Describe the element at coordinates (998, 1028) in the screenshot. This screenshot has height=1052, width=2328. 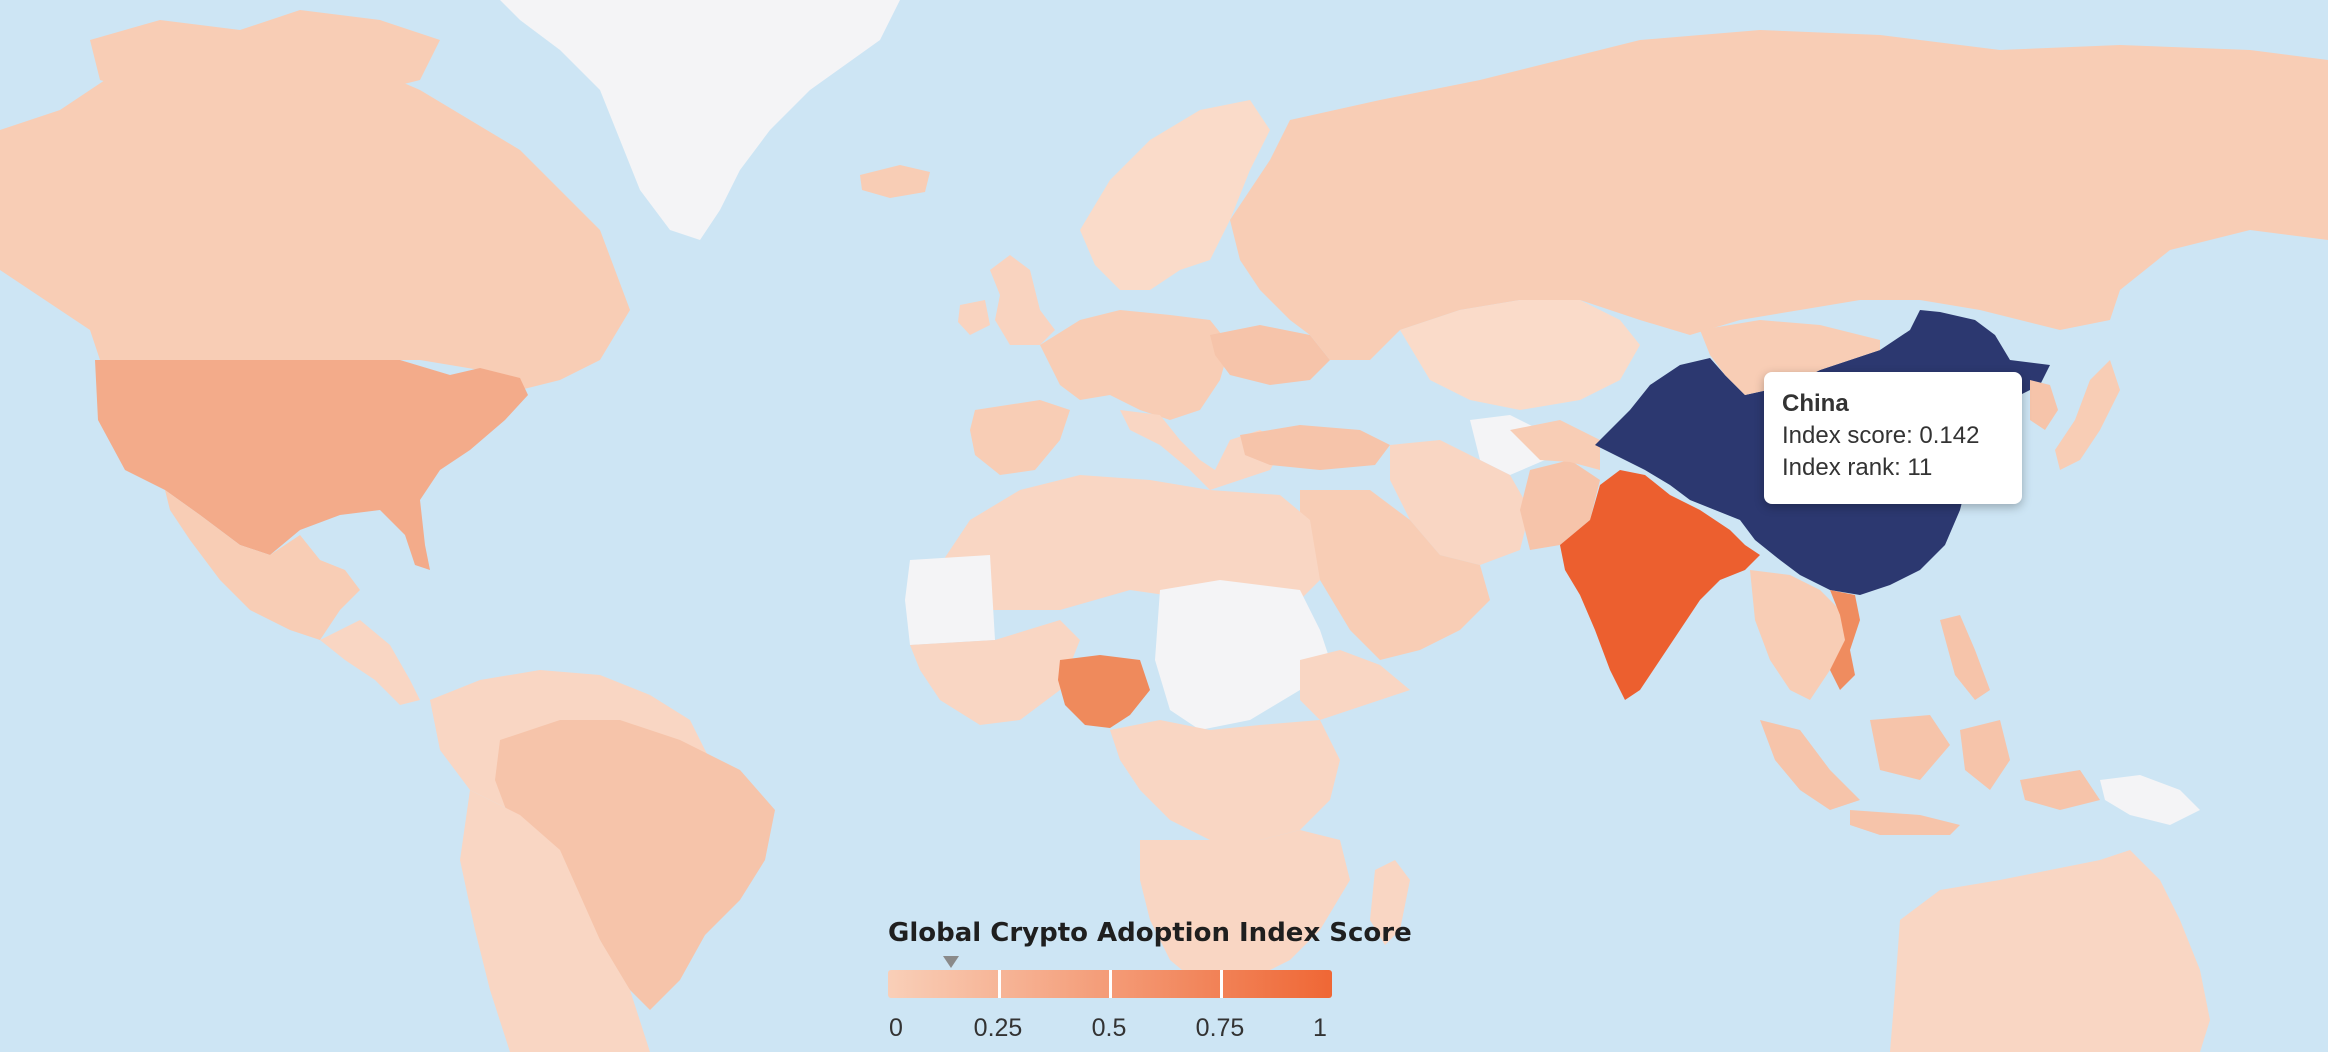
I see `legend-tick-0.25: 0.25` at that location.